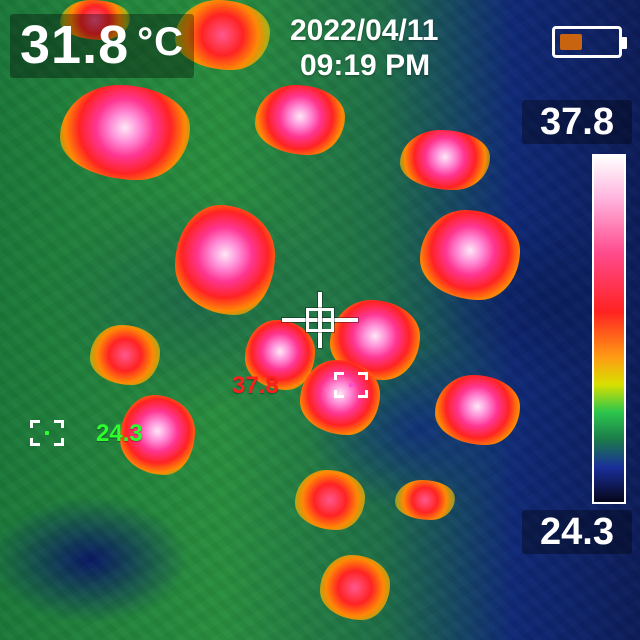 The height and width of the screenshot is (640, 640). Describe the element at coordinates (160, 42) in the screenshot. I see `temperature-unit: °C` at that location.